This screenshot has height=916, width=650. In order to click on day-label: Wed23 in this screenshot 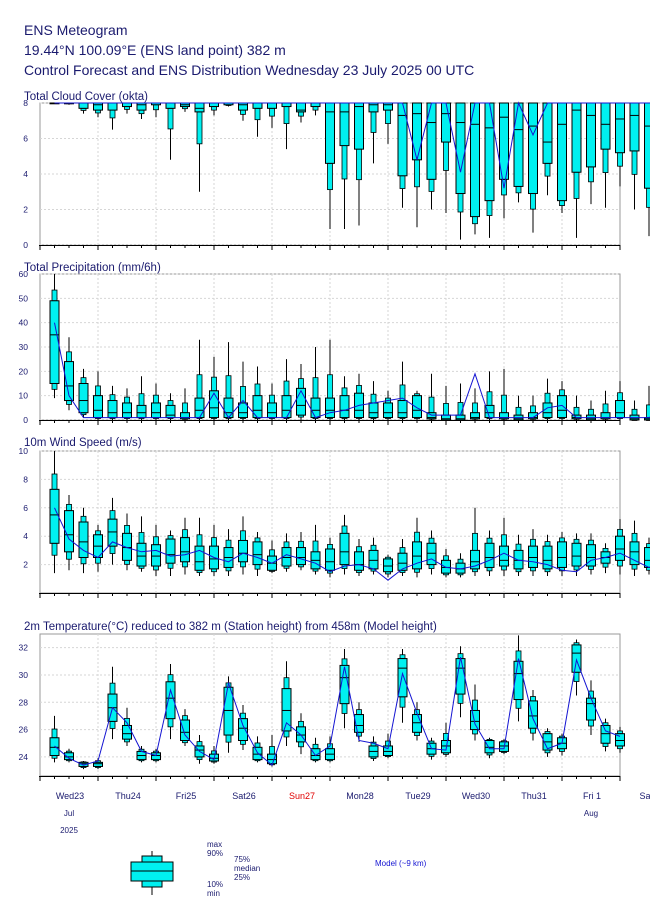, I will do `click(70, 796)`.